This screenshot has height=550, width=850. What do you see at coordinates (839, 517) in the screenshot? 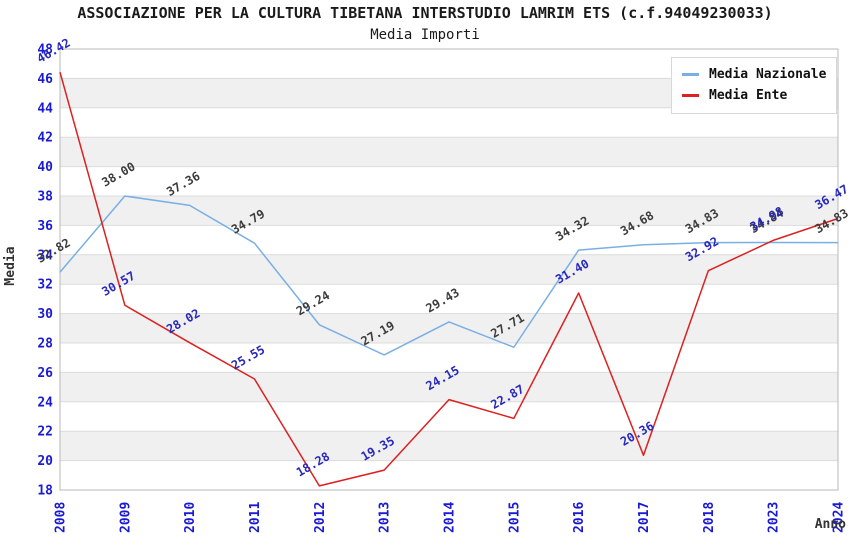
I see `x-tick-label: 2024` at bounding box center [839, 517].